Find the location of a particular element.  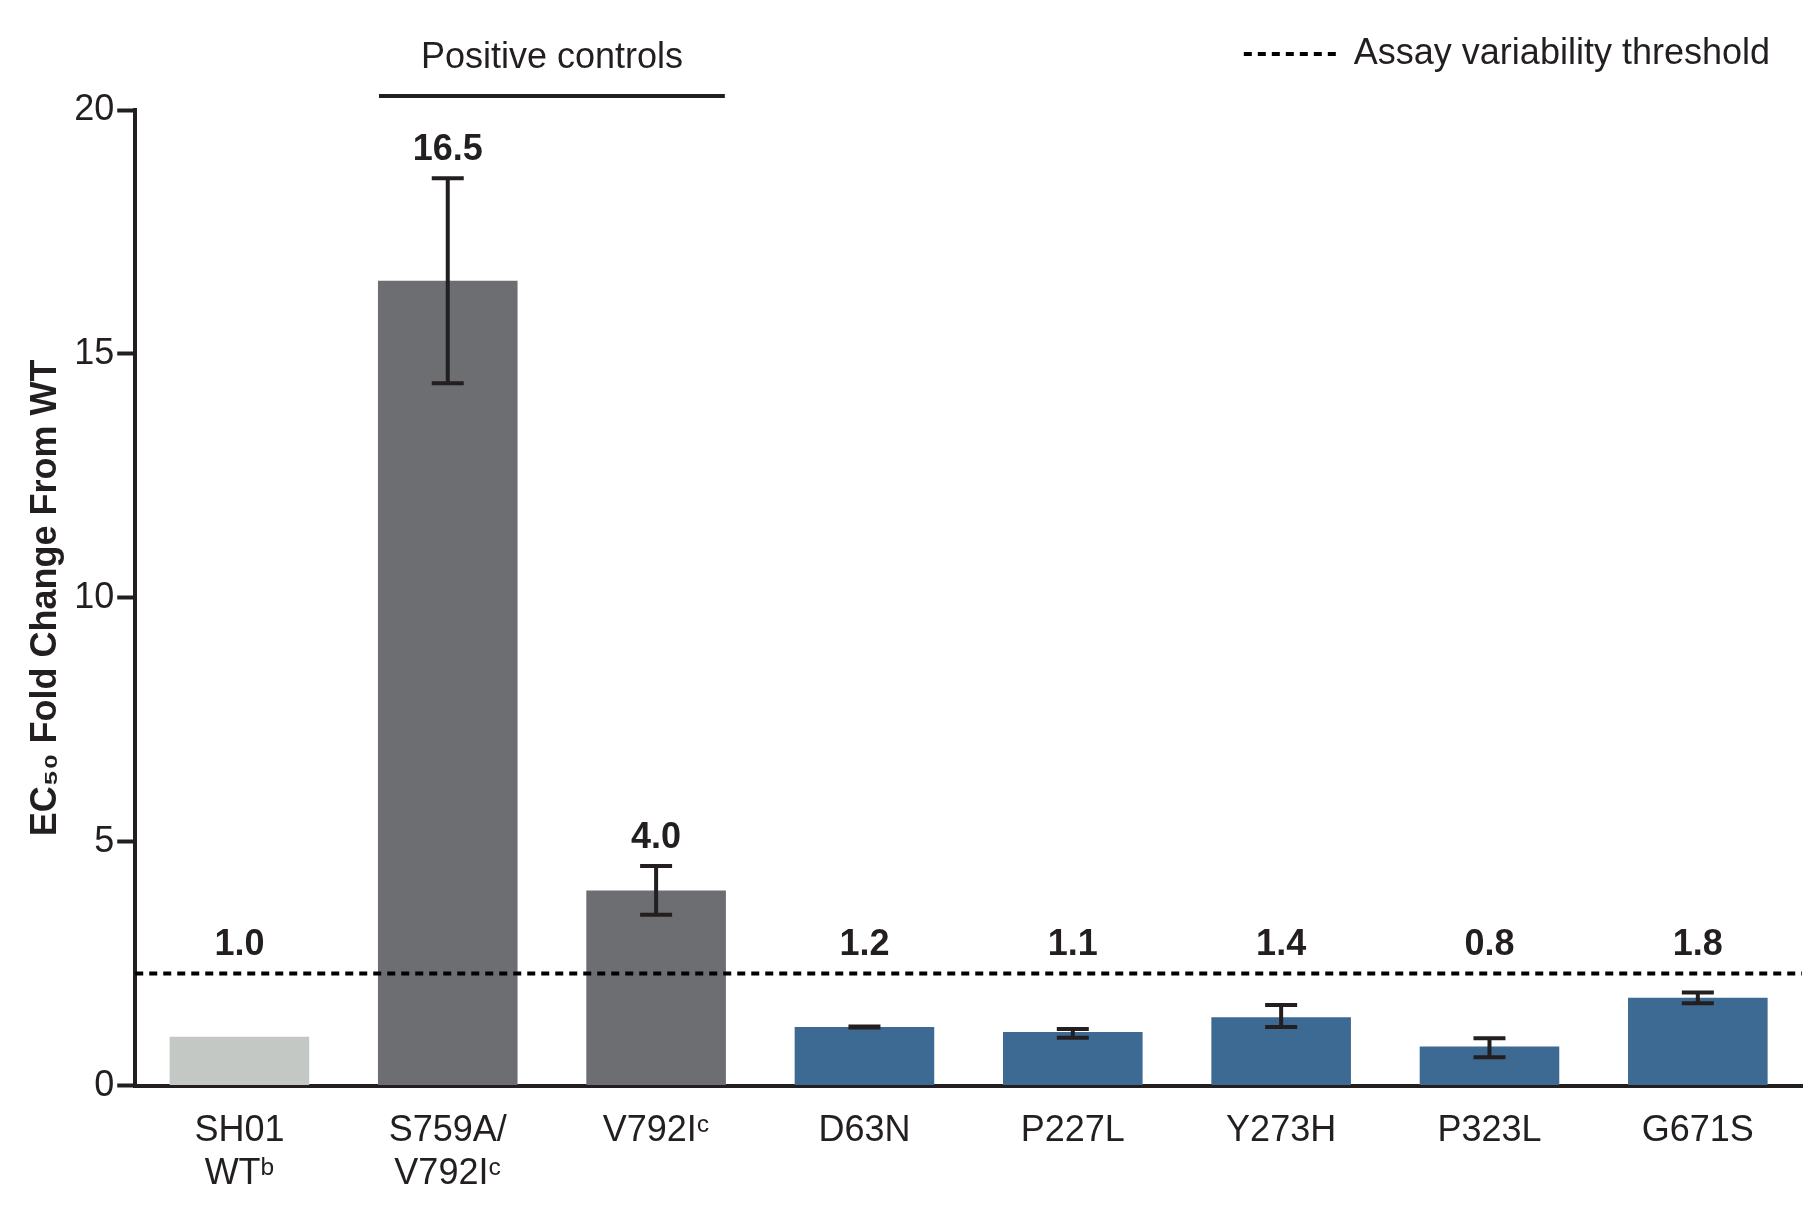

data-label: 1.4 is located at coordinates (1281, 943).